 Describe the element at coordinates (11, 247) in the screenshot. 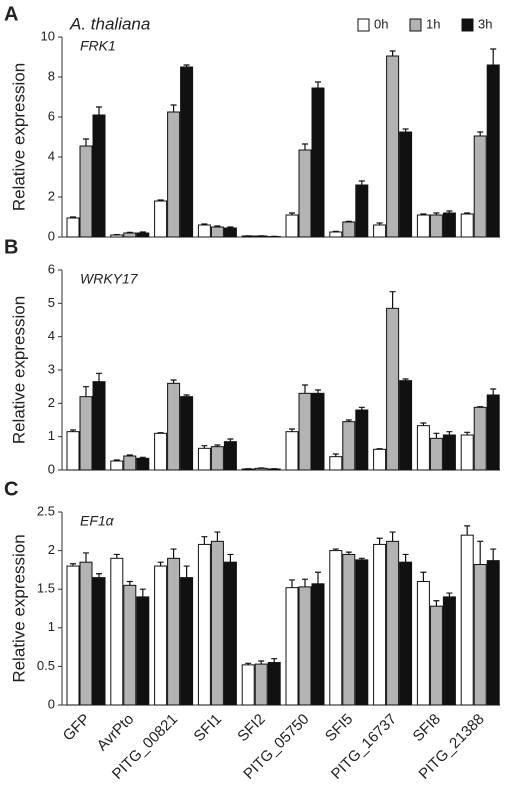

I see `panel-label: B` at that location.